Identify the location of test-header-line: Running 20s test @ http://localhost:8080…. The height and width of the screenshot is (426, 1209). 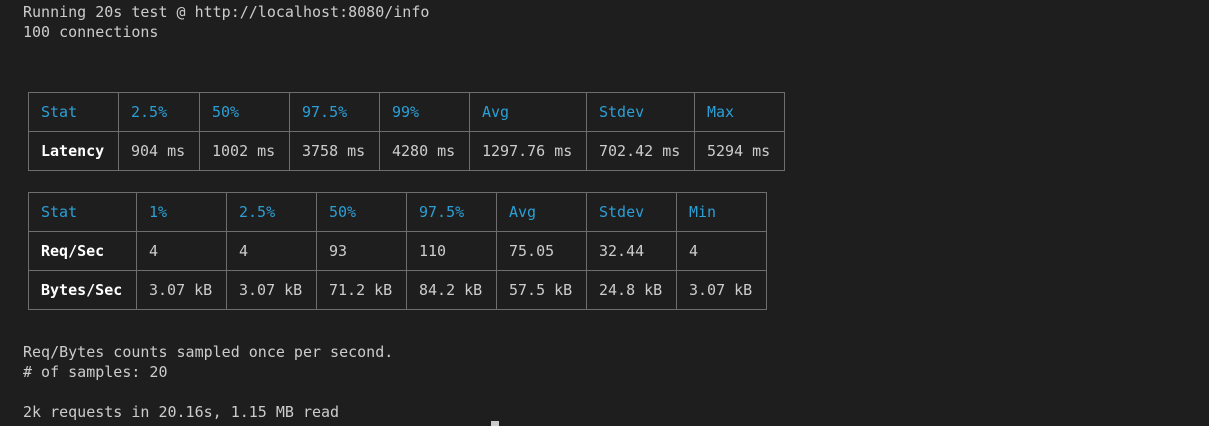
(226, 12).